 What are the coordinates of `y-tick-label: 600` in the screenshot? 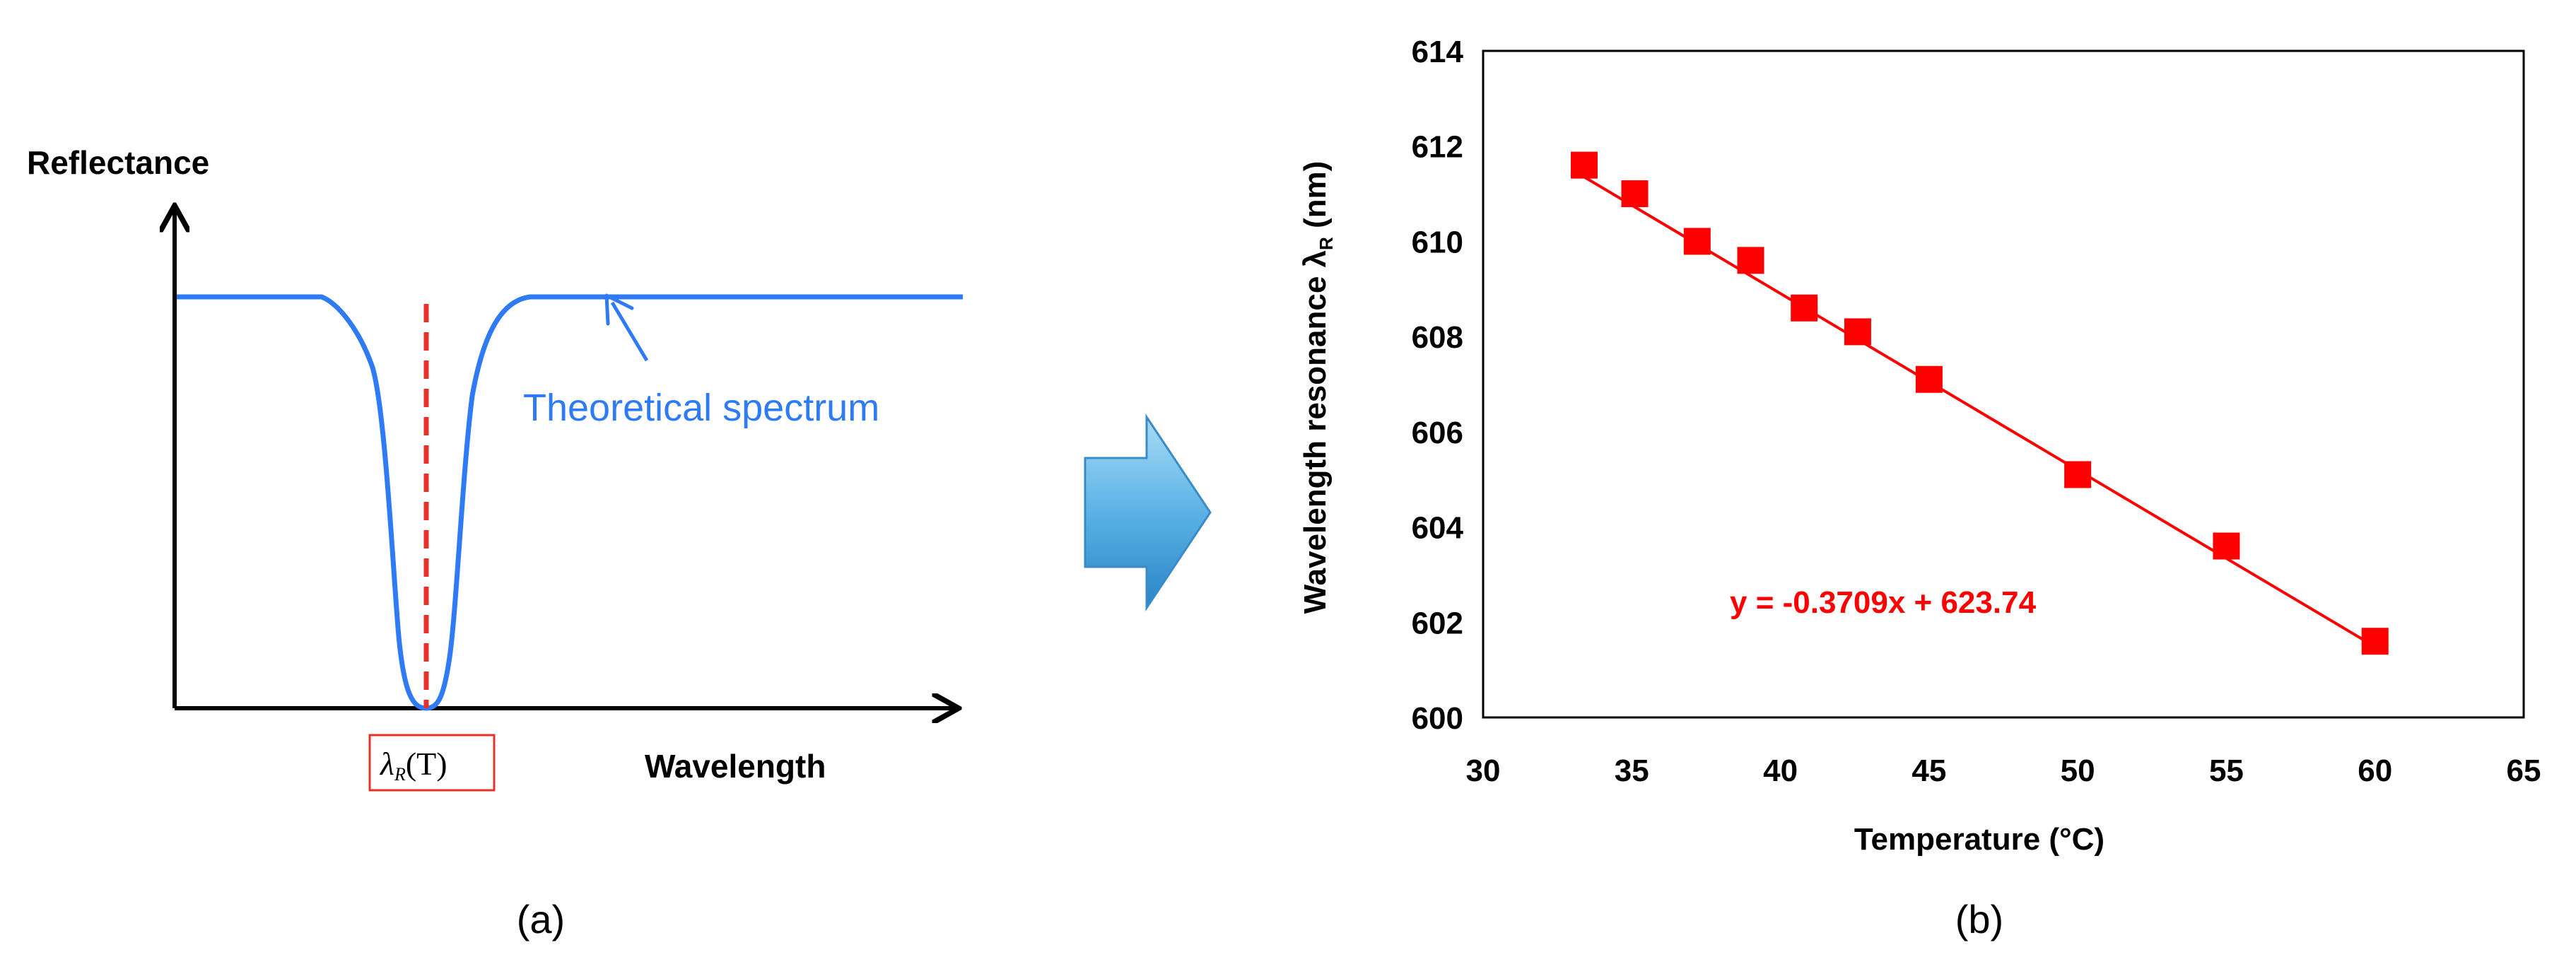 It's located at (1437, 718).